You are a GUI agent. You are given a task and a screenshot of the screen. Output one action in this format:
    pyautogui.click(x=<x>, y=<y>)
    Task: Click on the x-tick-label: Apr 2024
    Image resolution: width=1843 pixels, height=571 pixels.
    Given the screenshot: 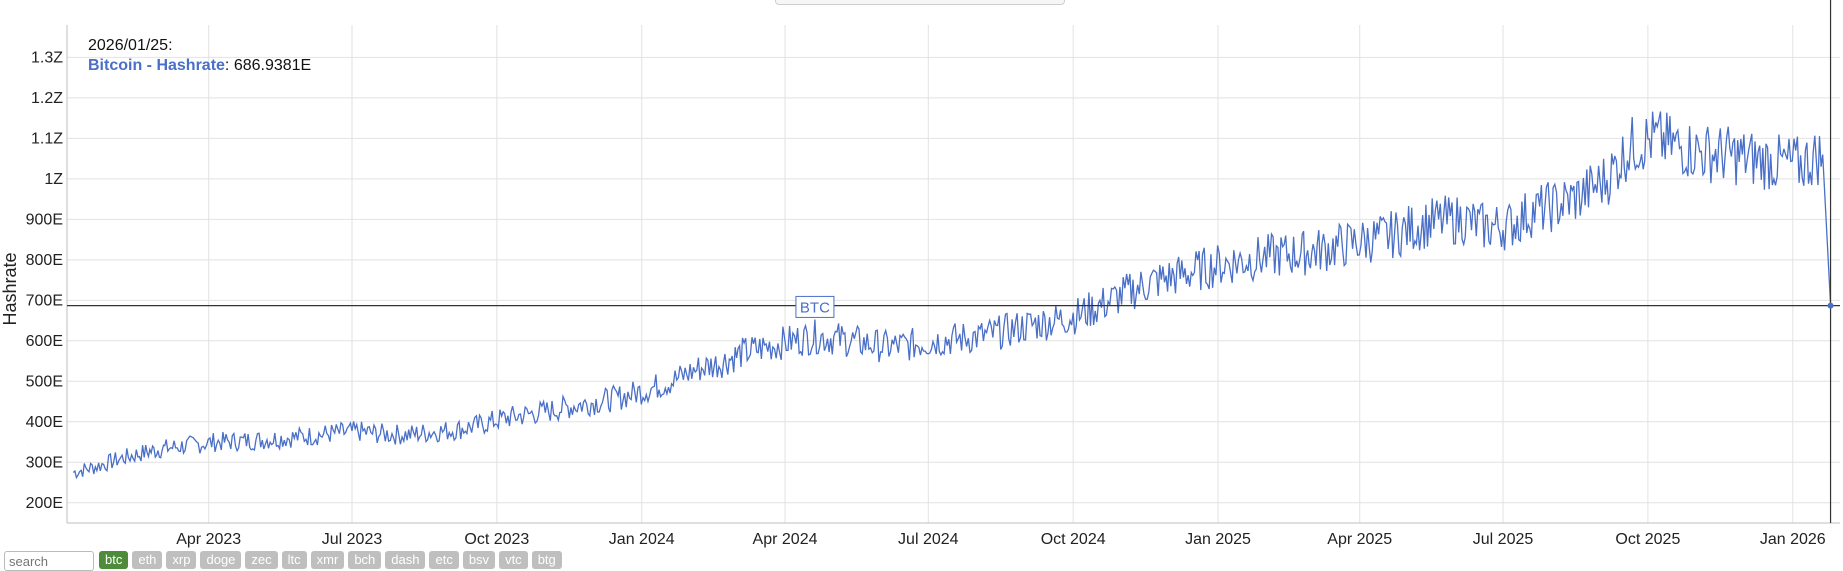 What is the action you would take?
    pyautogui.click(x=785, y=539)
    